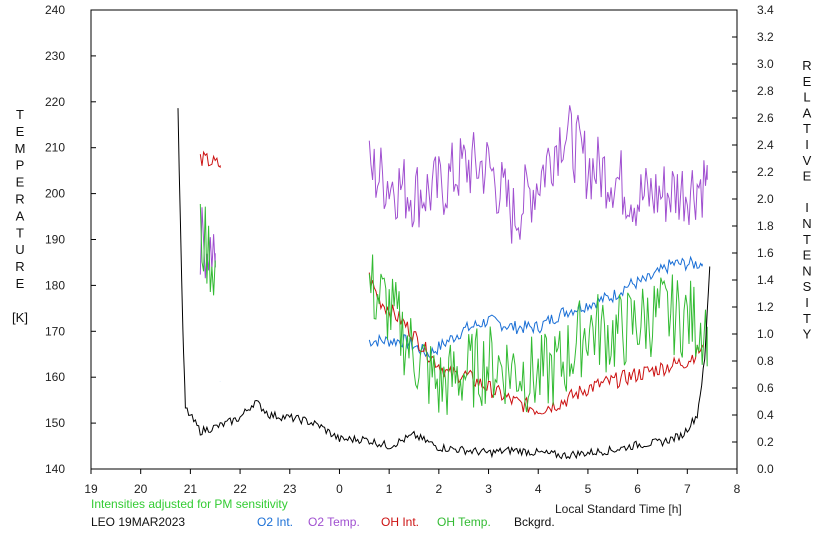 This screenshot has width=828, height=535. Describe the element at coordinates (765, 10) in the screenshot. I see `right-tick-label: 3.4` at that location.